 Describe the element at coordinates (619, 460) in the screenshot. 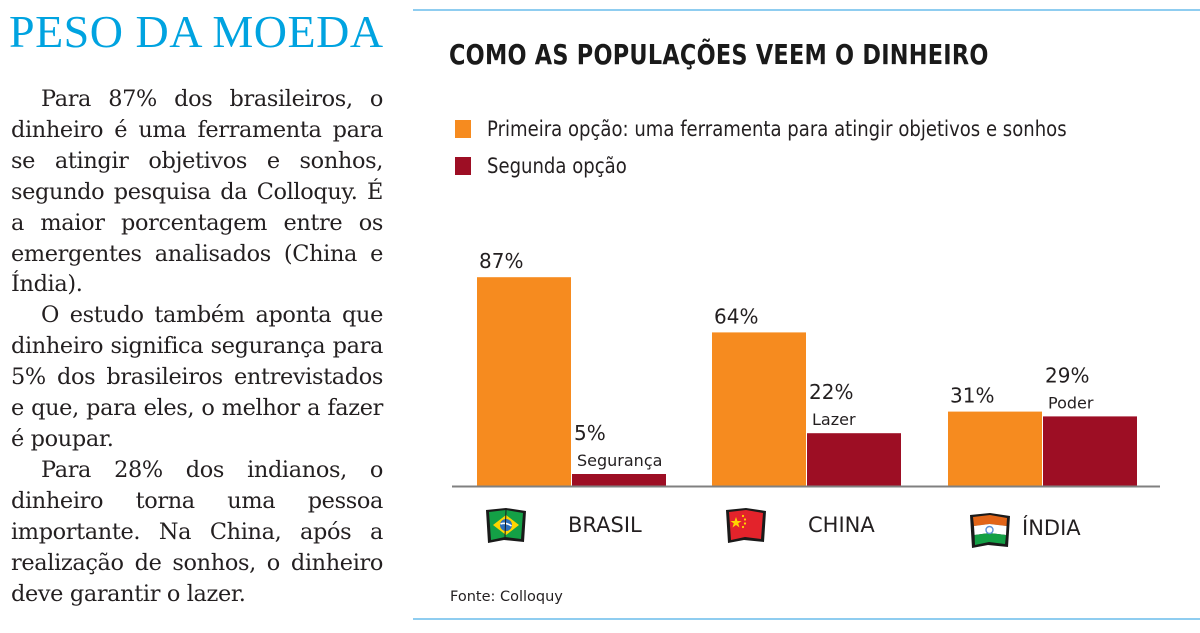

I see `annotation-brasil: Segurança` at that location.